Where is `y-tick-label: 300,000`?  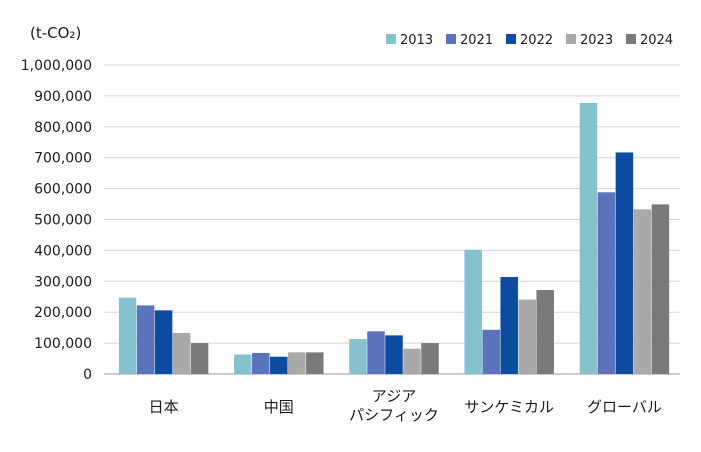 y-tick-label: 300,000 is located at coordinates (63, 282).